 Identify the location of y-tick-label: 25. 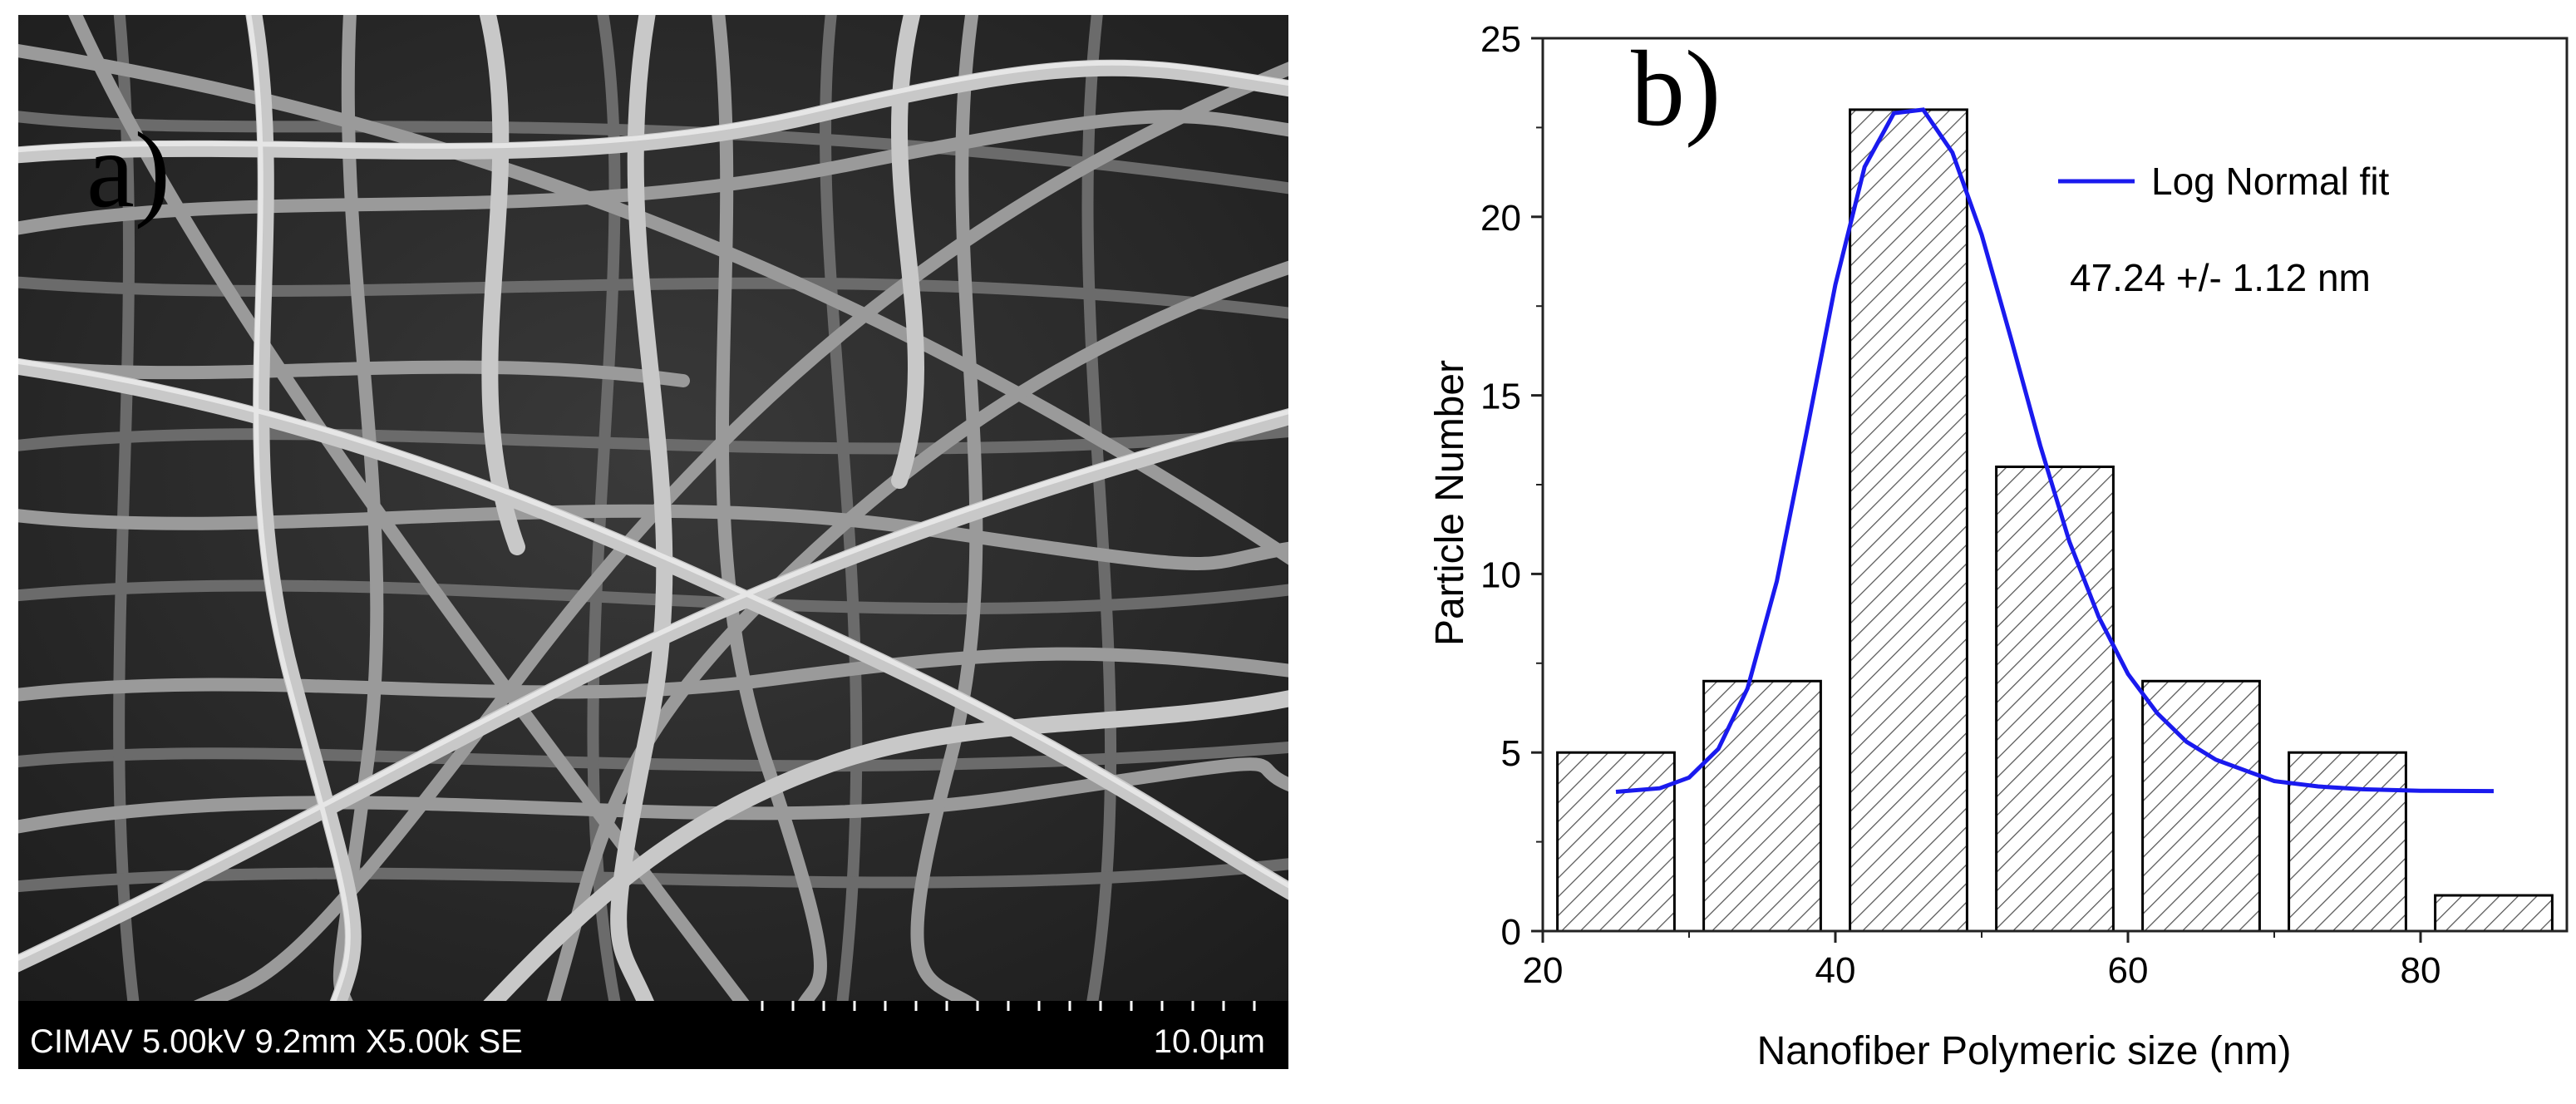
(1500, 39).